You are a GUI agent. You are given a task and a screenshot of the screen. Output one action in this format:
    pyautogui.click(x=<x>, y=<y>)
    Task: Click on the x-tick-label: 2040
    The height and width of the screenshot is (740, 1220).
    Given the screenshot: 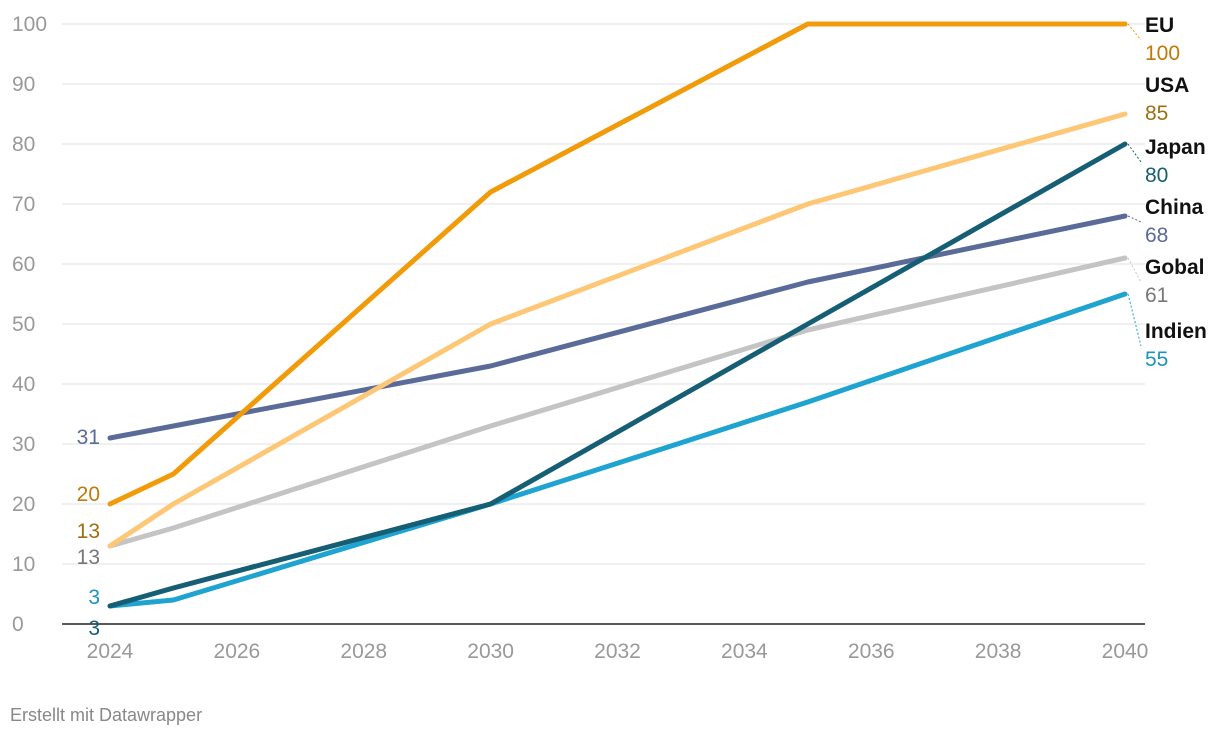 What is the action you would take?
    pyautogui.click(x=1125, y=651)
    